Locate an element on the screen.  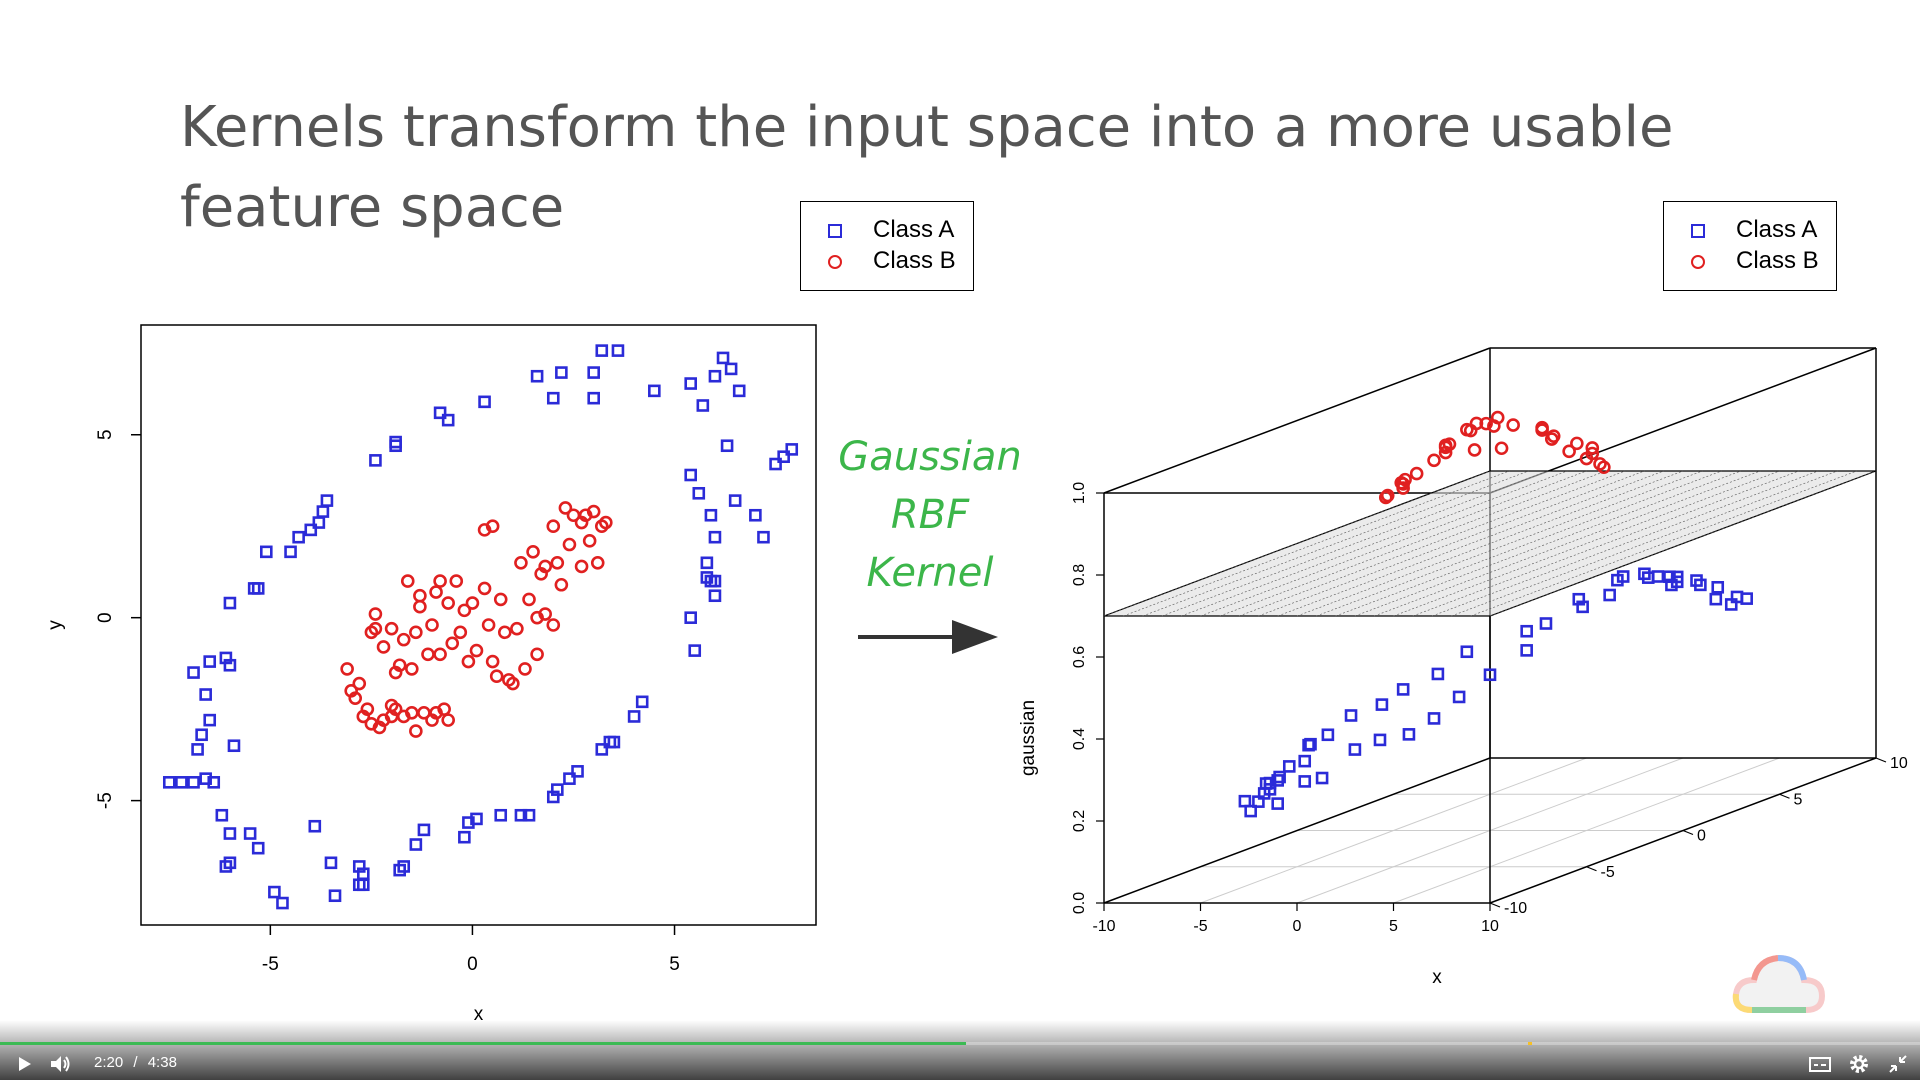
y-tick-label: 10 is located at coordinates (1899, 763).